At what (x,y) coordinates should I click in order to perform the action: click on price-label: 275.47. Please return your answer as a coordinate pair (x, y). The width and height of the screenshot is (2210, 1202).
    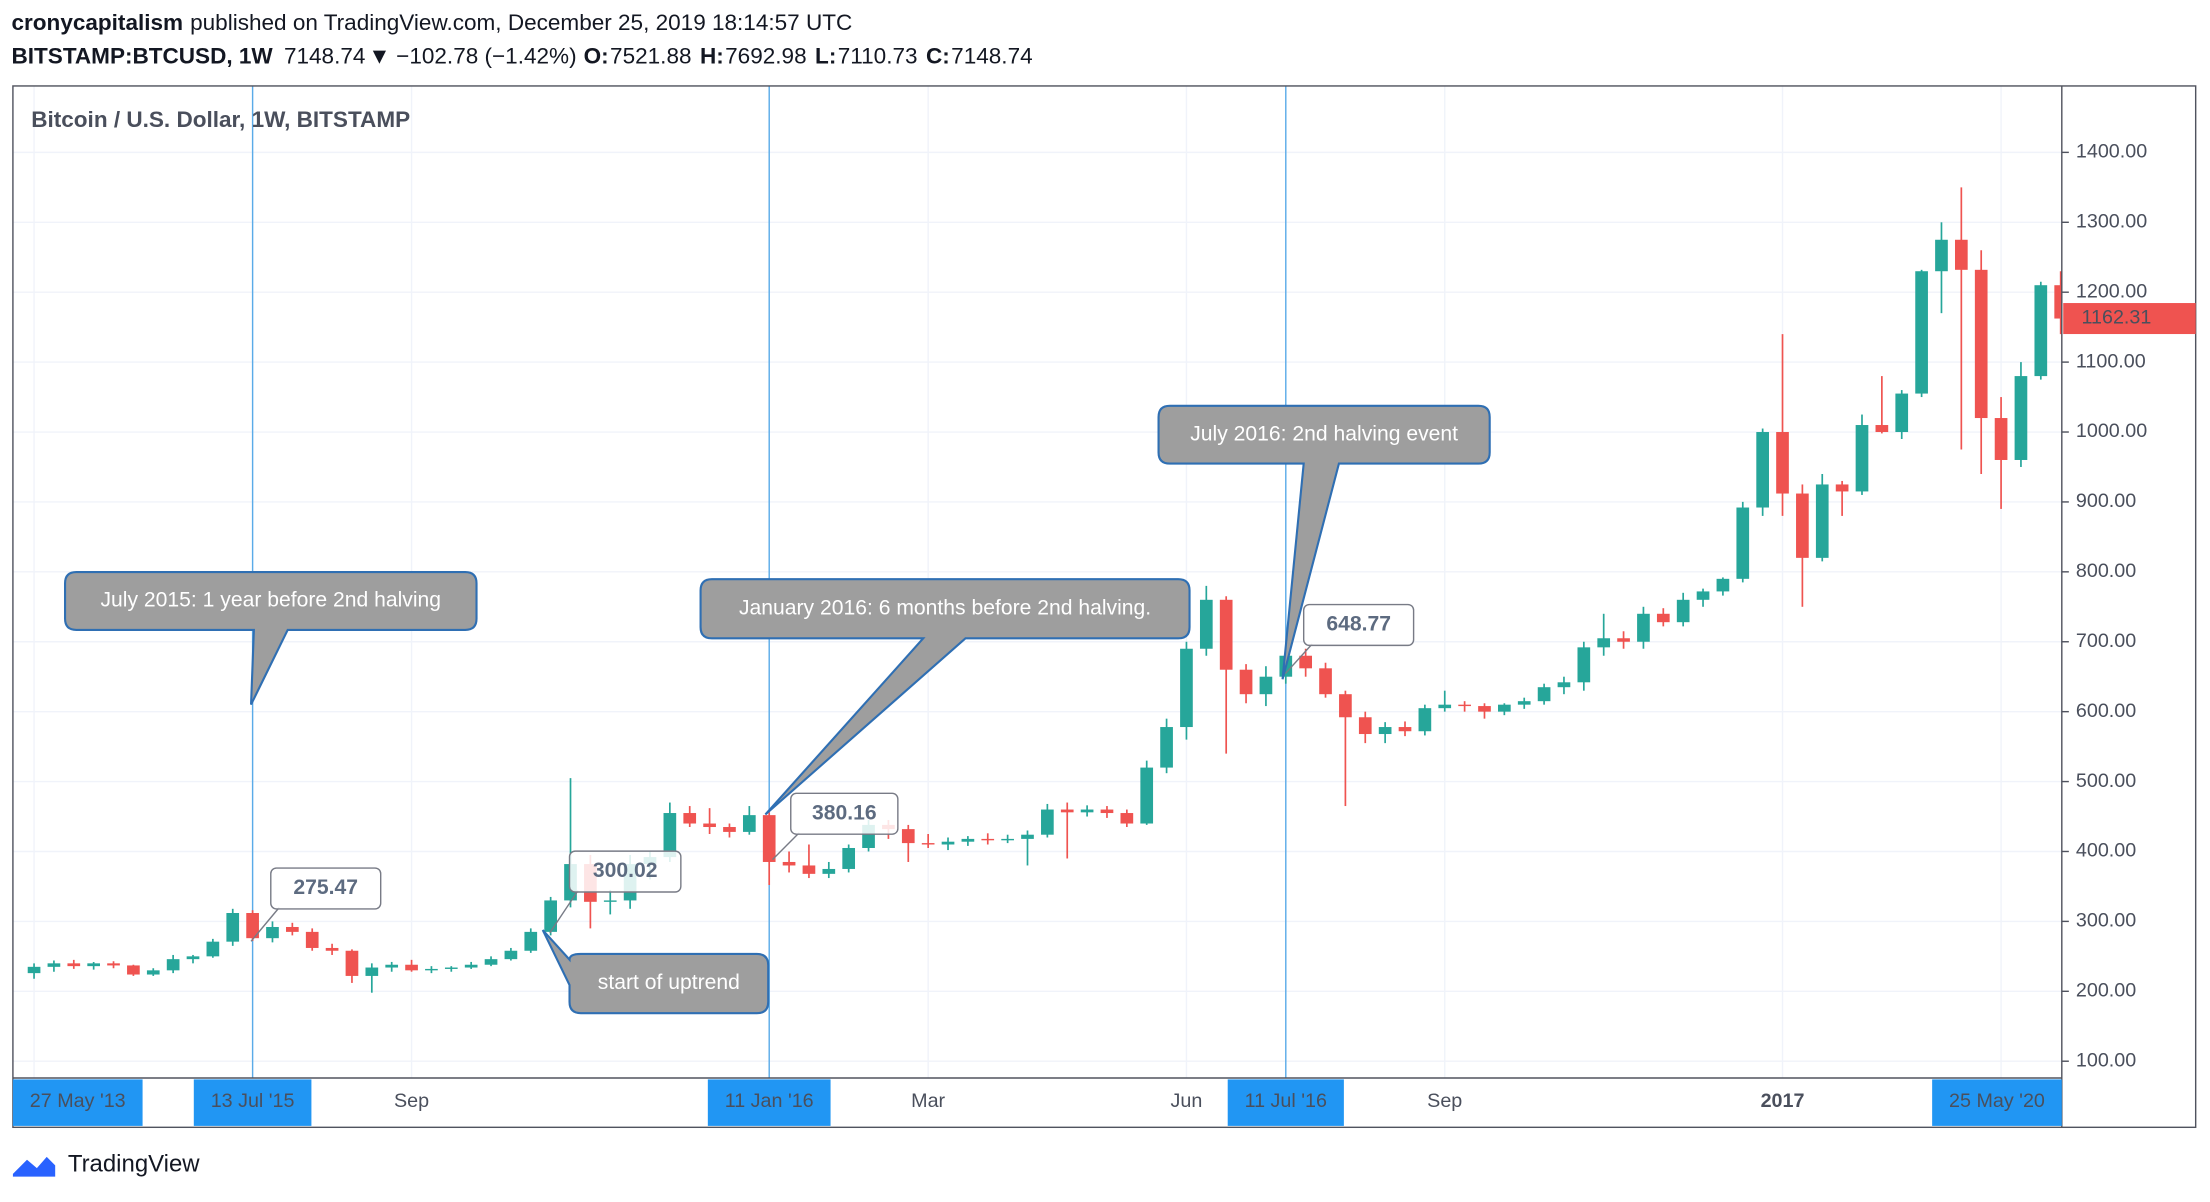
    Looking at the image, I should click on (325, 887).